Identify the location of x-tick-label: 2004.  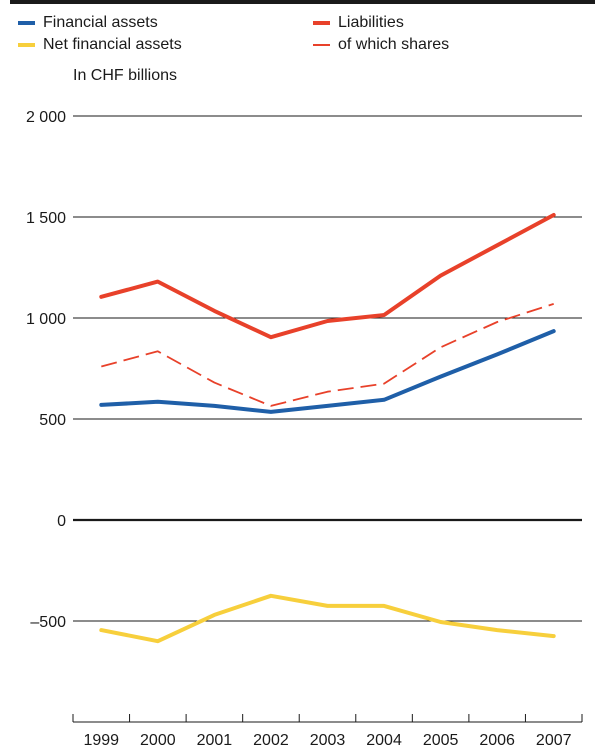
(384, 739).